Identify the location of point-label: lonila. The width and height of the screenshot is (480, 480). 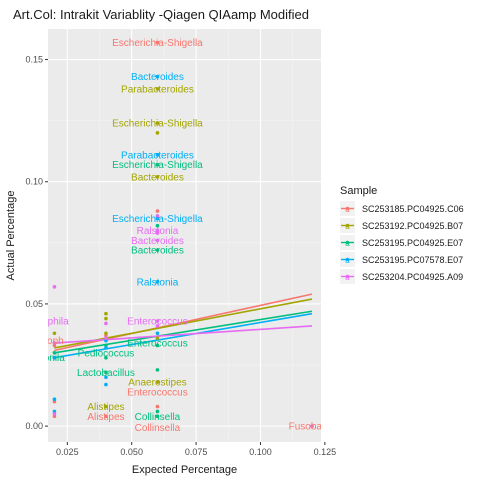
(53, 358).